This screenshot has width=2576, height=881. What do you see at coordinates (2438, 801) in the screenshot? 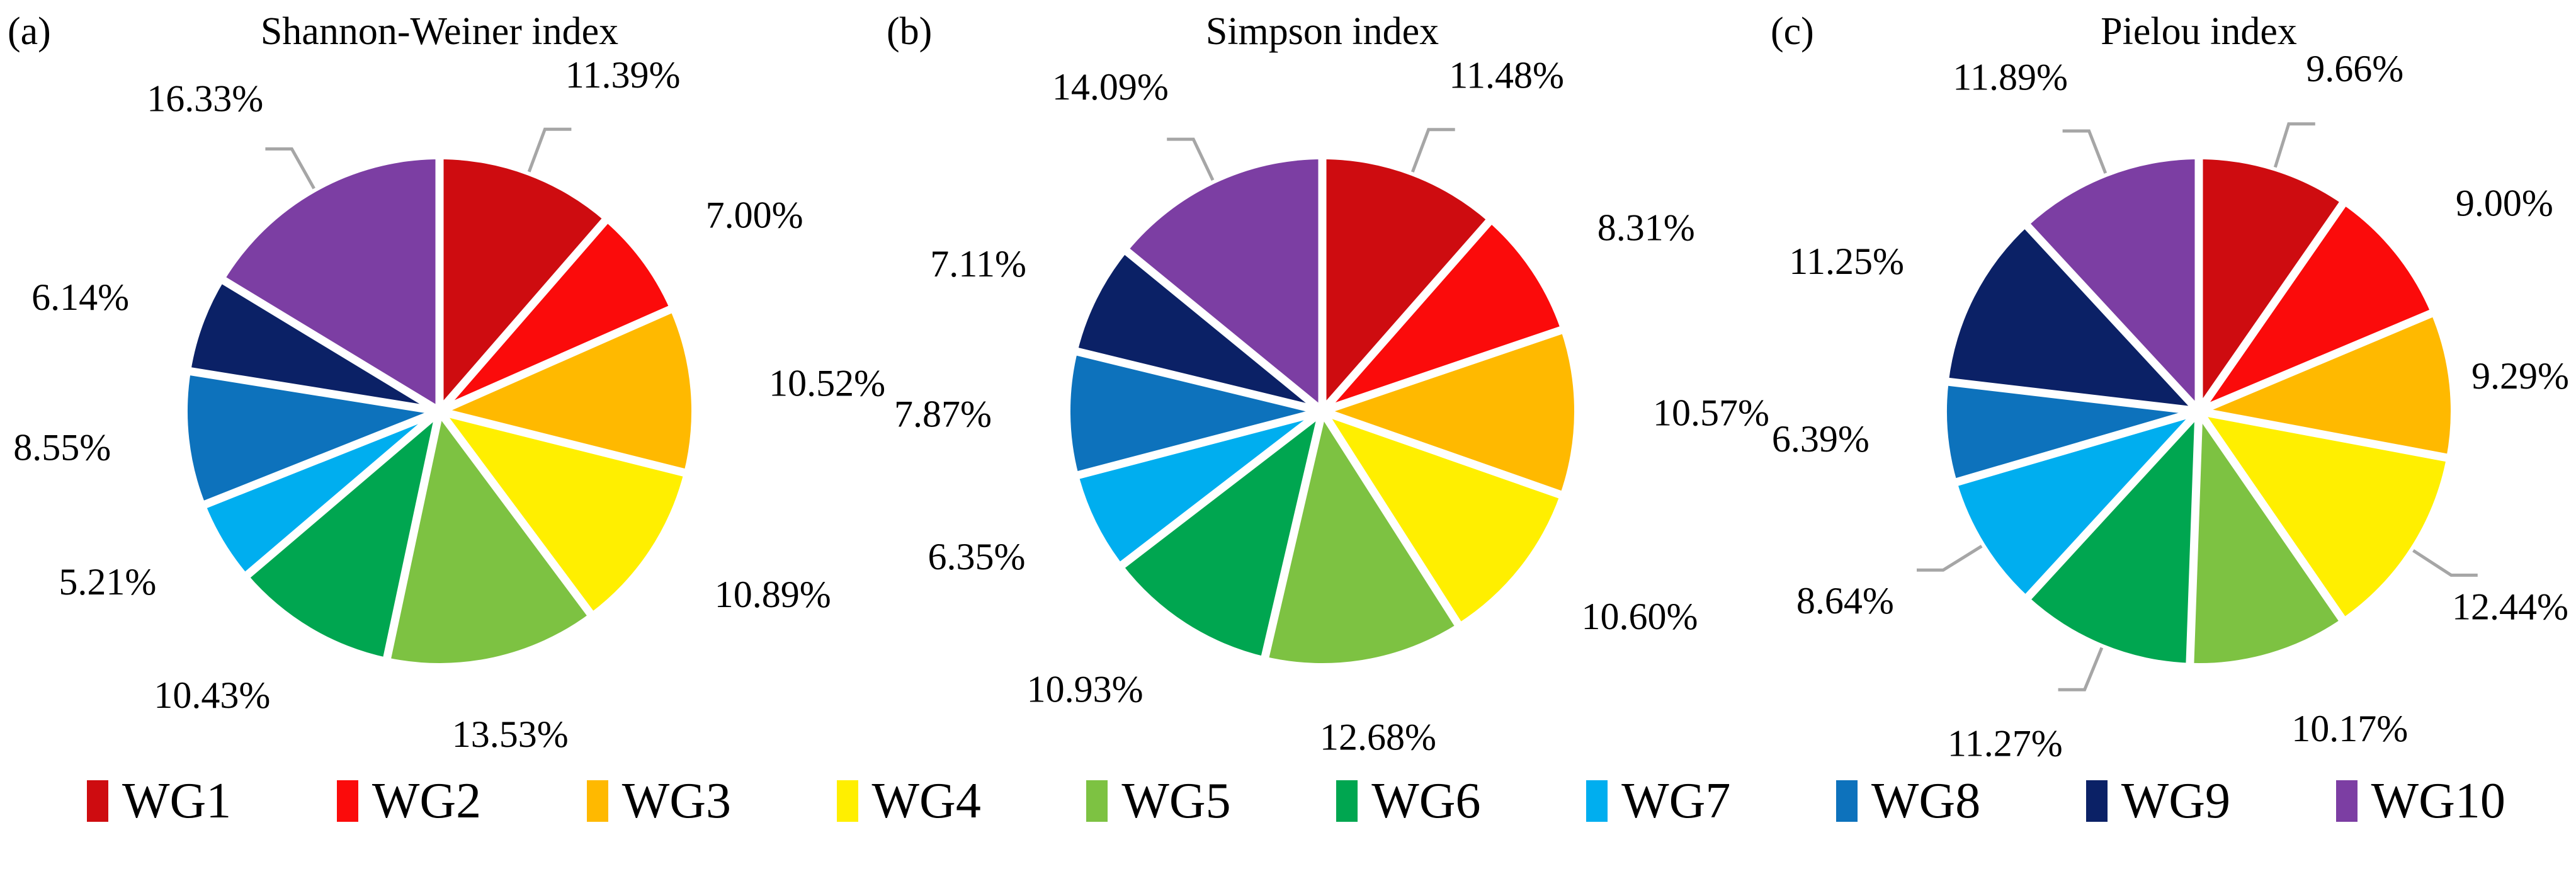
I see `legend-label-wg10: WG10` at bounding box center [2438, 801].